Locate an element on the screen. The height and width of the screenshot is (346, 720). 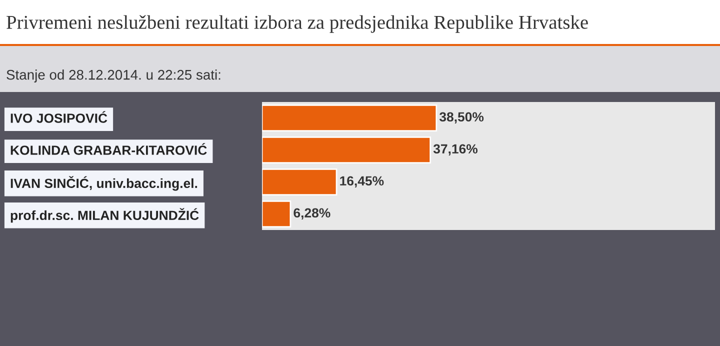
chart-title: Privremeni neslužbeni rezultati izbora za predsjednika Republike Hrvatske is located at coordinates (297, 24).